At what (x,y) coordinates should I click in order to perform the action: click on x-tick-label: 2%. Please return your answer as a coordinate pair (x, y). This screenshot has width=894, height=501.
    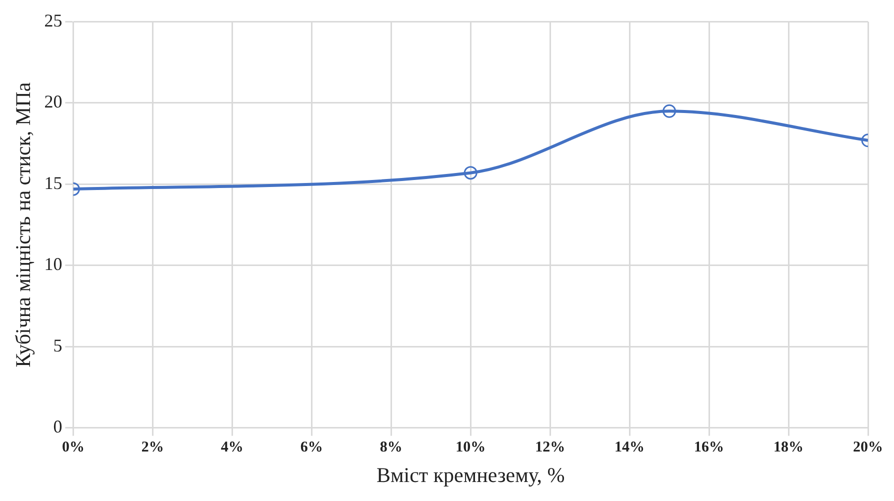
    Looking at the image, I should click on (152, 448).